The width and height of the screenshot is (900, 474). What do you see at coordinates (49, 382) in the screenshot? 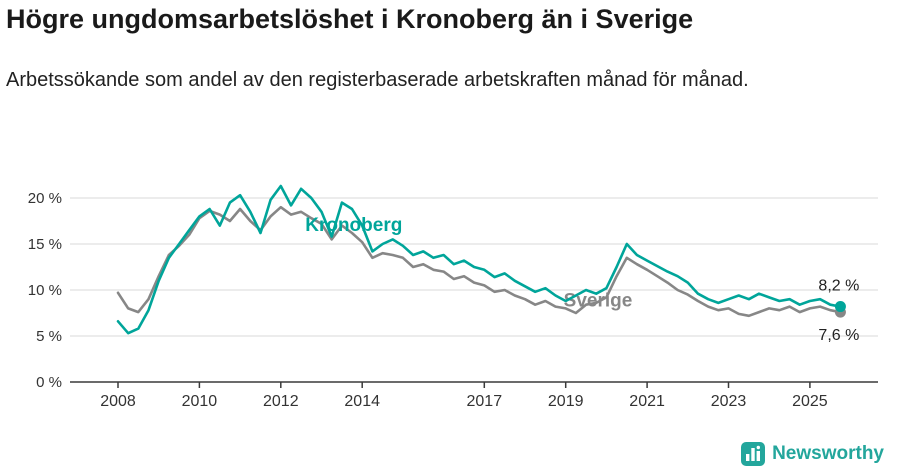
I see `y-tick-label: 0 %` at bounding box center [49, 382].